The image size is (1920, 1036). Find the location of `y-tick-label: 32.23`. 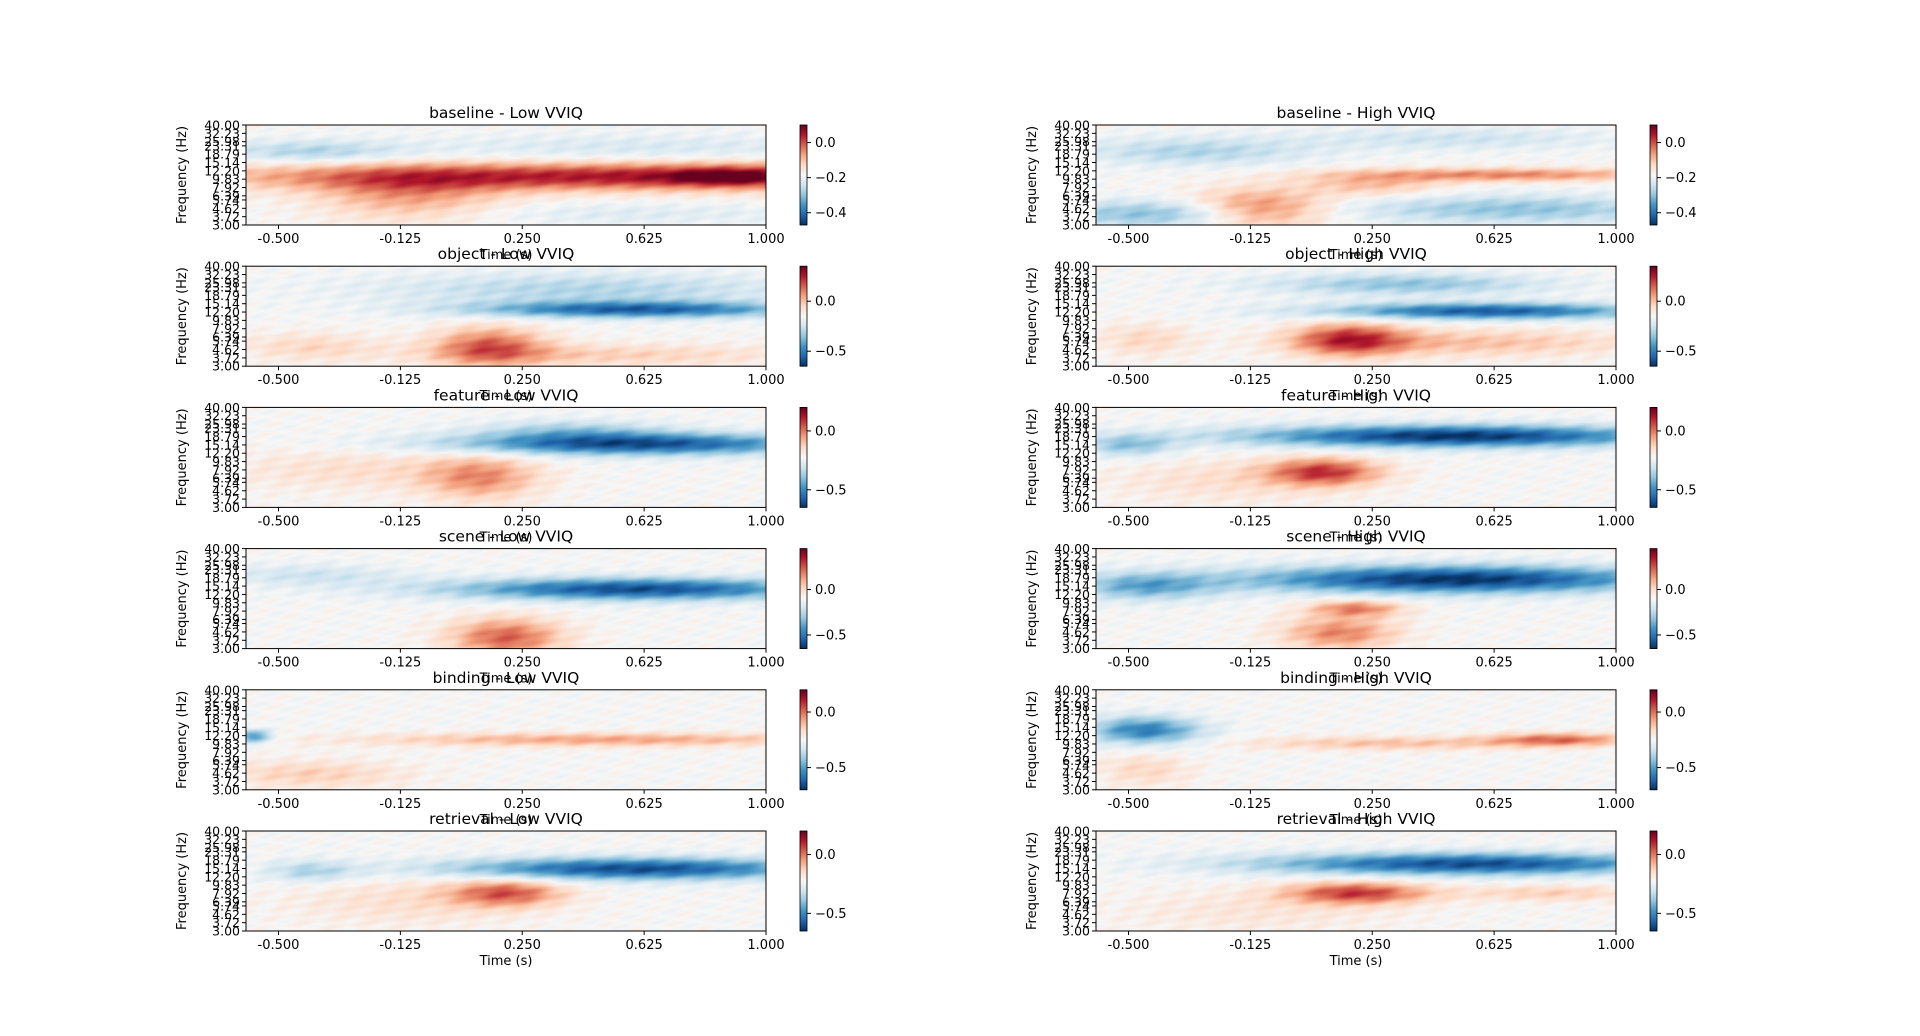

y-tick-label: 32.23 is located at coordinates (222, 839).